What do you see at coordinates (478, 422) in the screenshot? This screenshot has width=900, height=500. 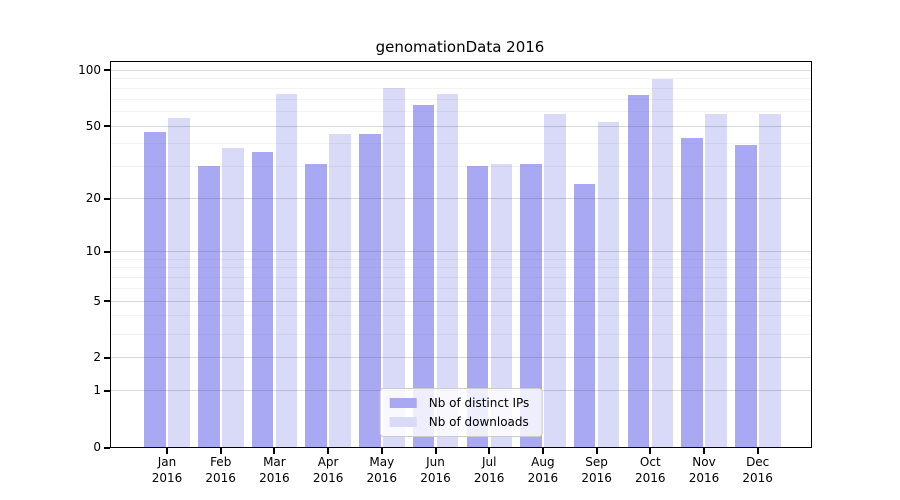 I see `legend-label-downloads: Nb of downloads` at bounding box center [478, 422].